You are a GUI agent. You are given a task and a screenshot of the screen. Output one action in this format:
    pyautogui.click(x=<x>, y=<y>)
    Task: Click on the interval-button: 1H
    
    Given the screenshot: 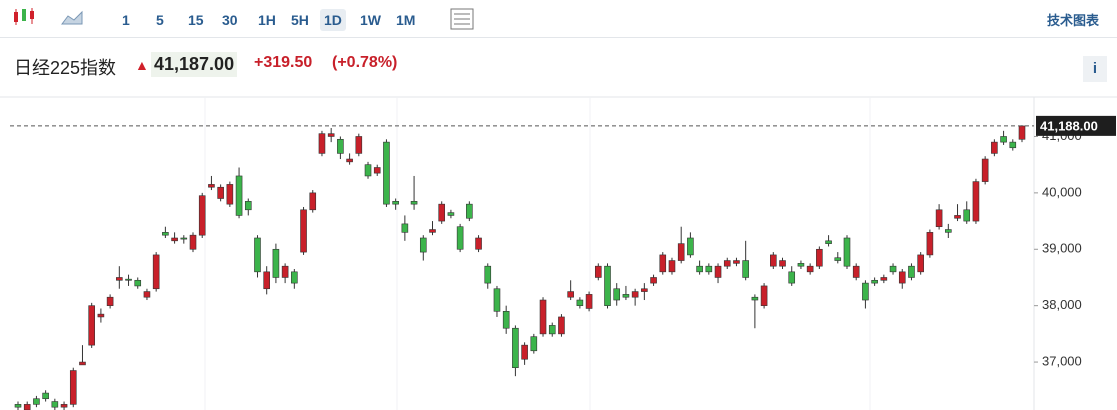 What is the action you would take?
    pyautogui.click(x=267, y=20)
    